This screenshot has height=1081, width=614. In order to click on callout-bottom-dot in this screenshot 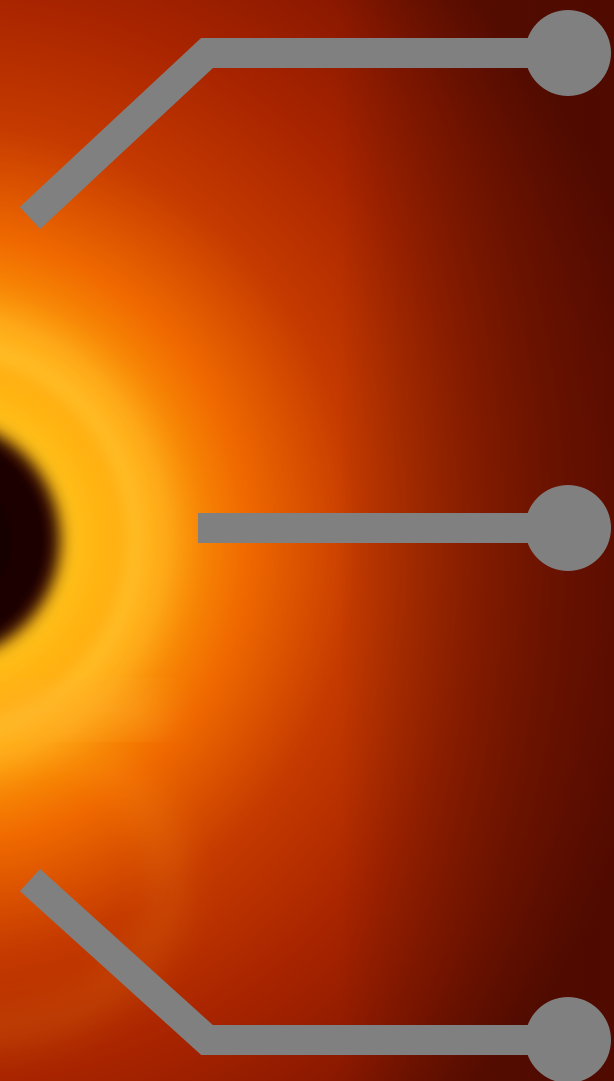, I will do `click(568, 1039)`.